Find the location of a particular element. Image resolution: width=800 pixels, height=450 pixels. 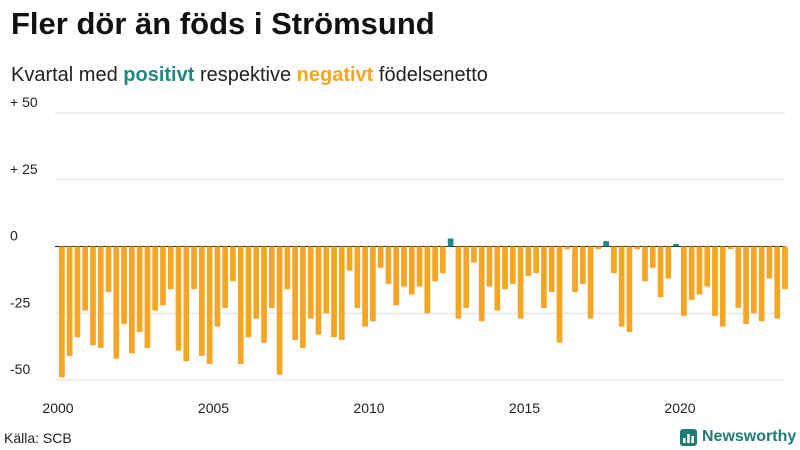

brand-name: Newsworthy is located at coordinates (749, 436).